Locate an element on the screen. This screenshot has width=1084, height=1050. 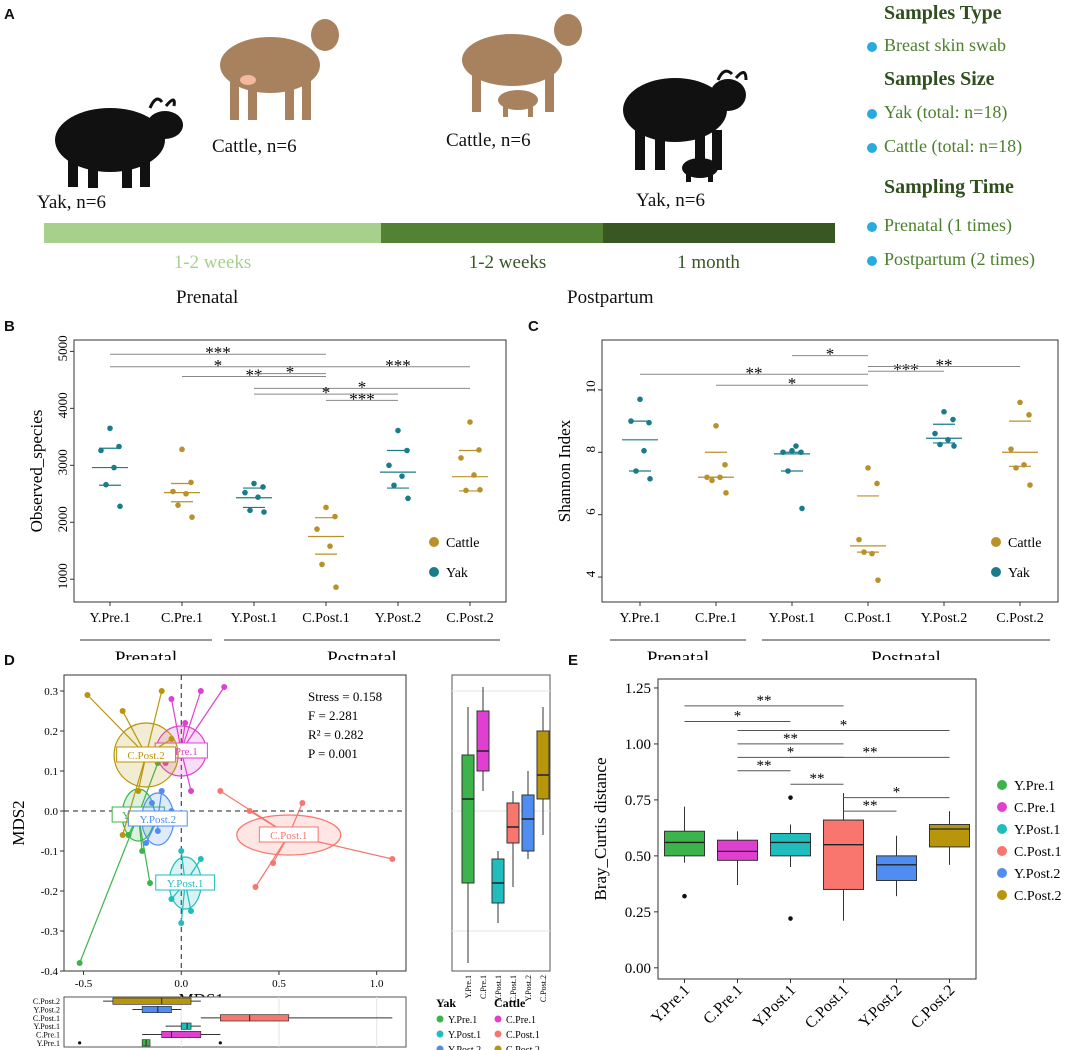
legend-item-cattle-total: Cattle (total: n=18) is located at coordinates (953, 146).